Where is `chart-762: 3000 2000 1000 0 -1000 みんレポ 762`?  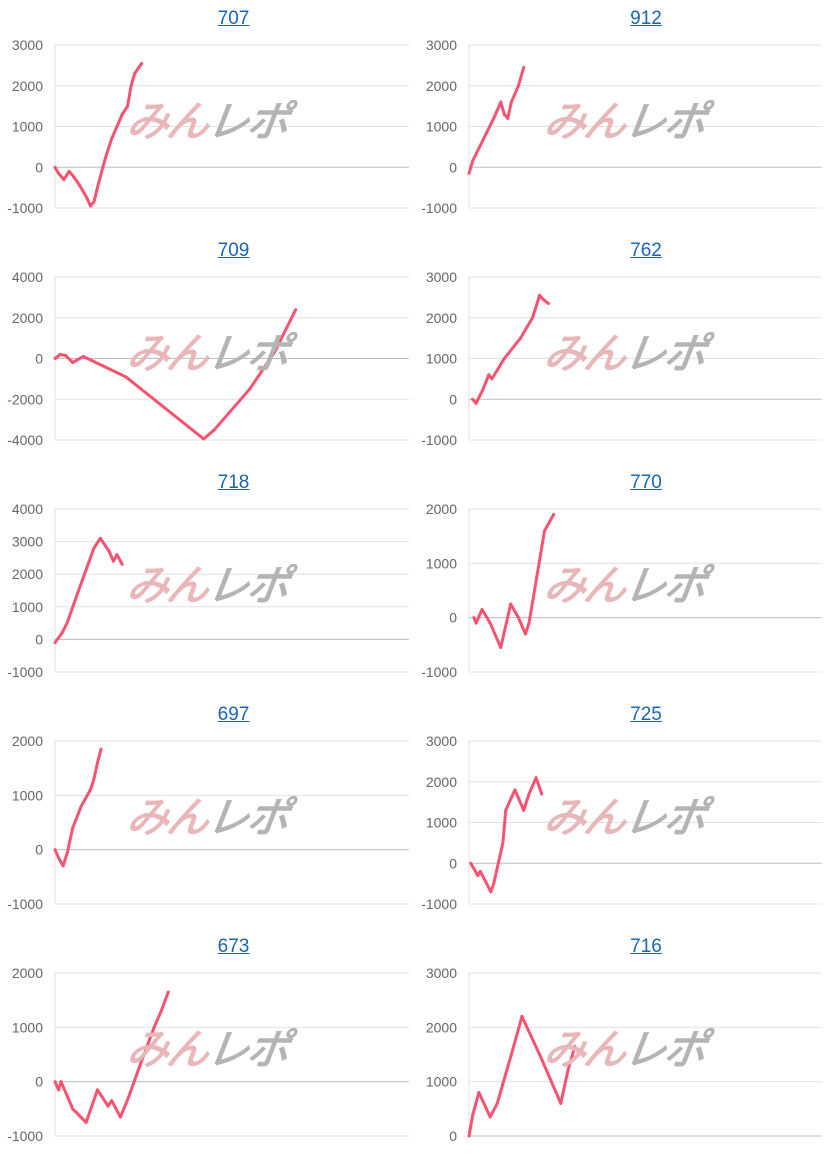
chart-762: 3000 2000 1000 0 -1000 みんレポ 762 is located at coordinates (618, 348).